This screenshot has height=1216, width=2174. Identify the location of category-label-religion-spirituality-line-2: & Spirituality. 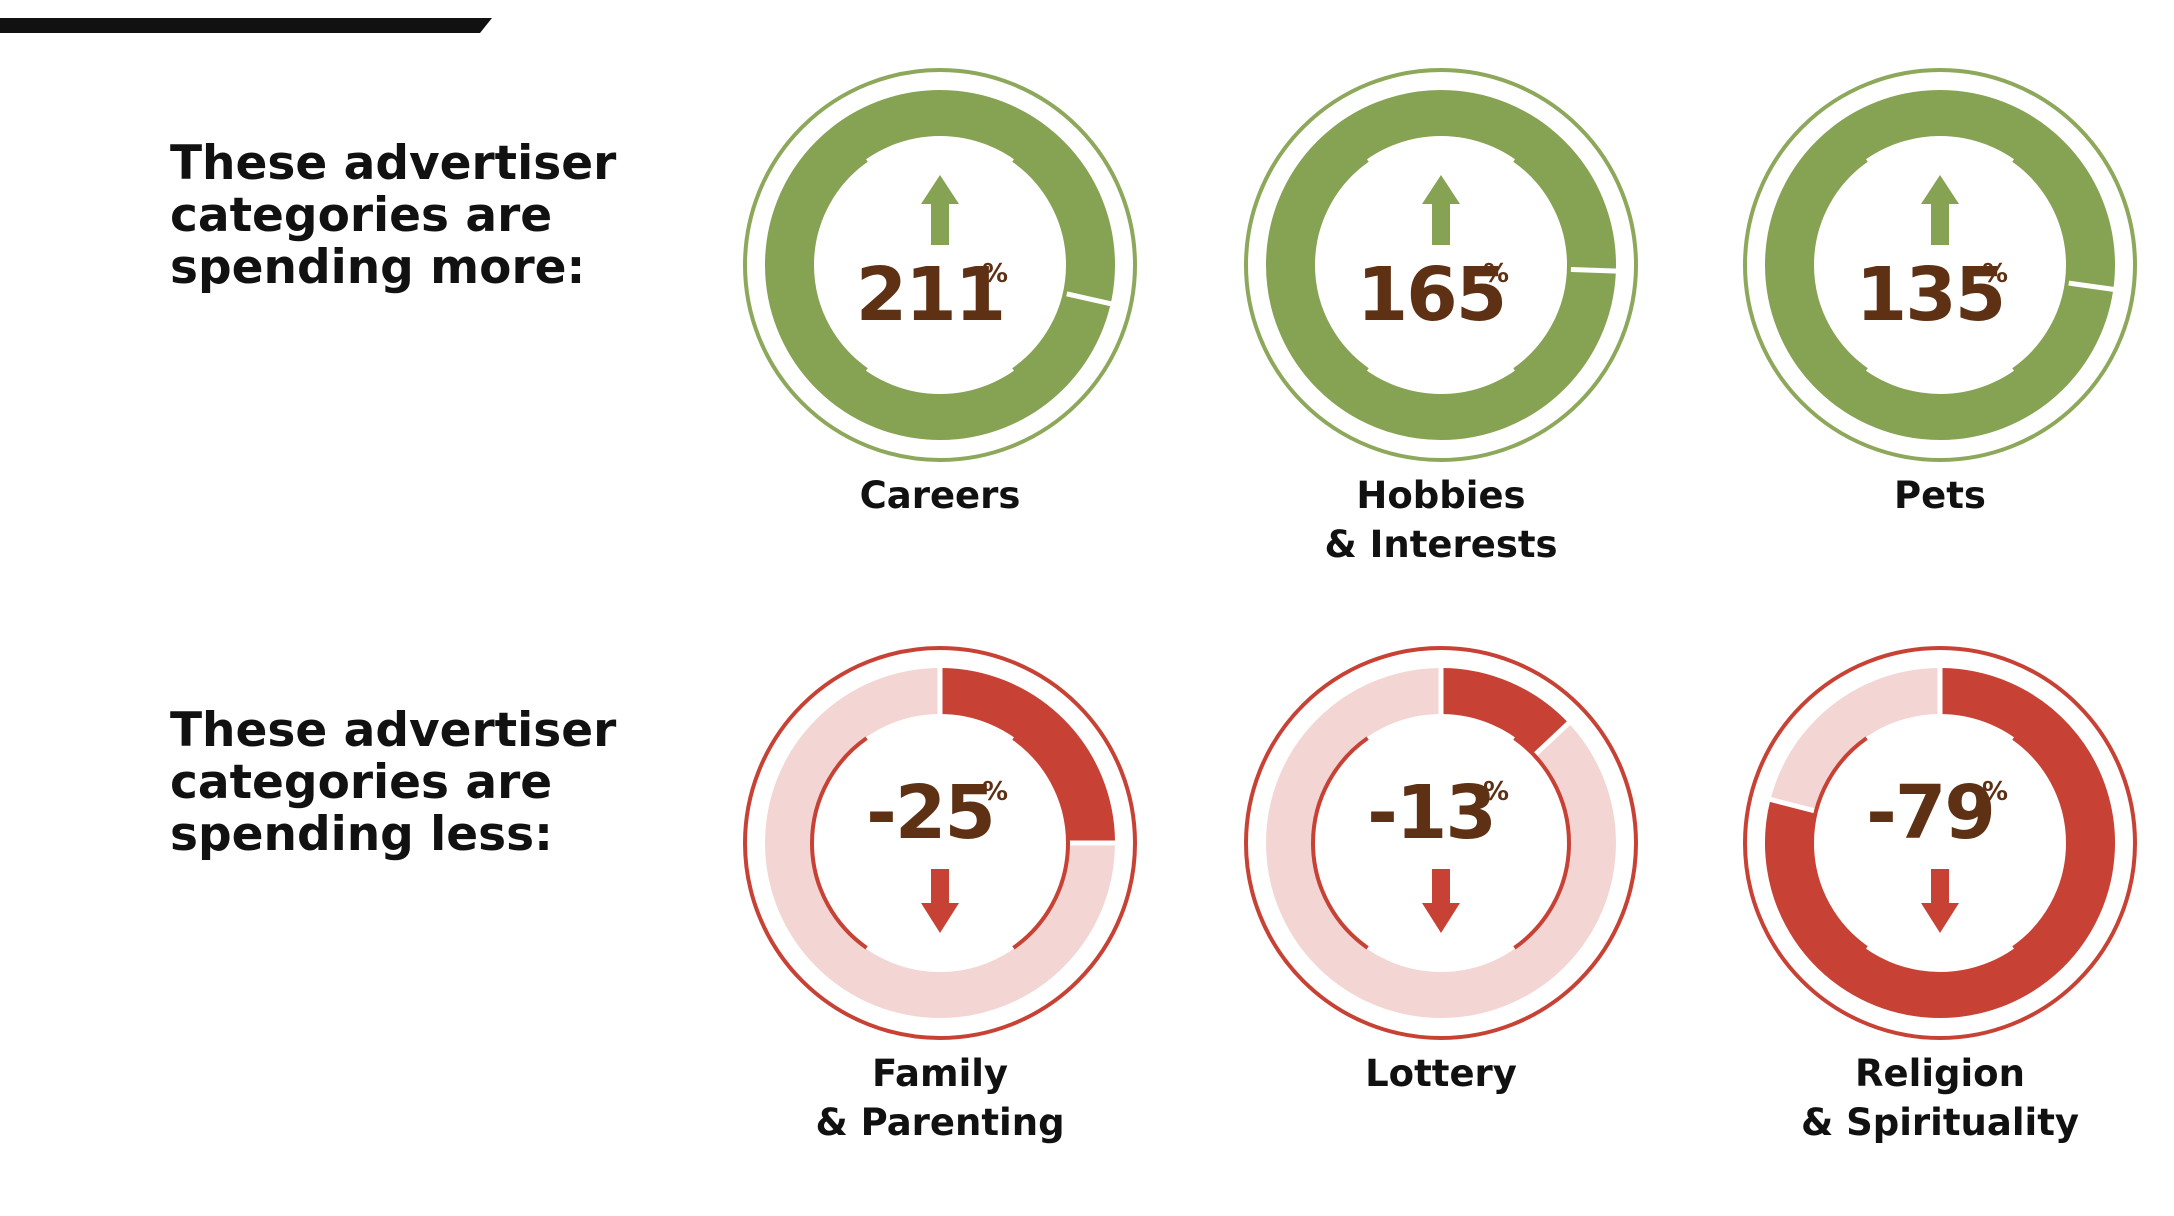
(1940, 1122).